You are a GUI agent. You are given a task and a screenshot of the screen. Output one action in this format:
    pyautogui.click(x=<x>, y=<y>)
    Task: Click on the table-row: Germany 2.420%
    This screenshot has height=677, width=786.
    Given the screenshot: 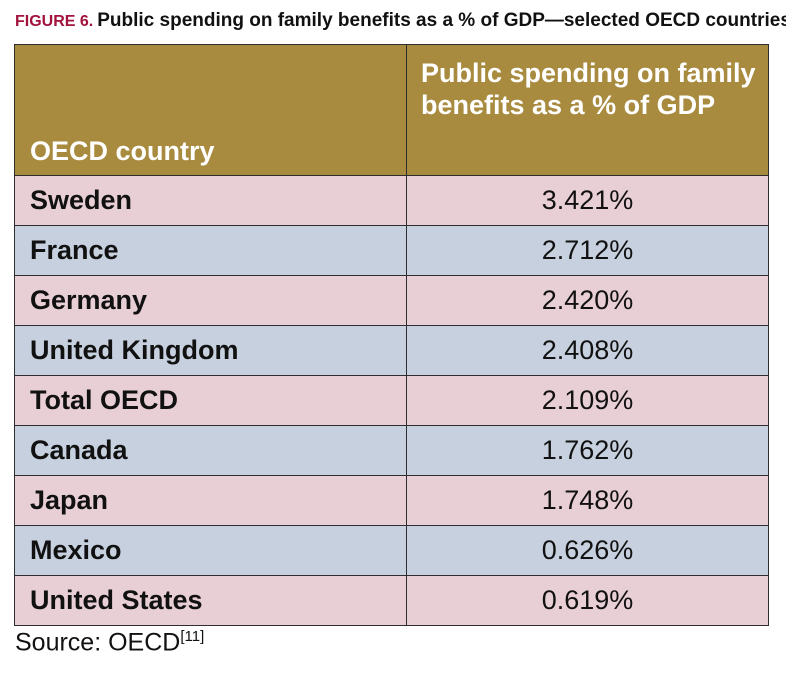 What is the action you would take?
    pyautogui.click(x=391, y=300)
    